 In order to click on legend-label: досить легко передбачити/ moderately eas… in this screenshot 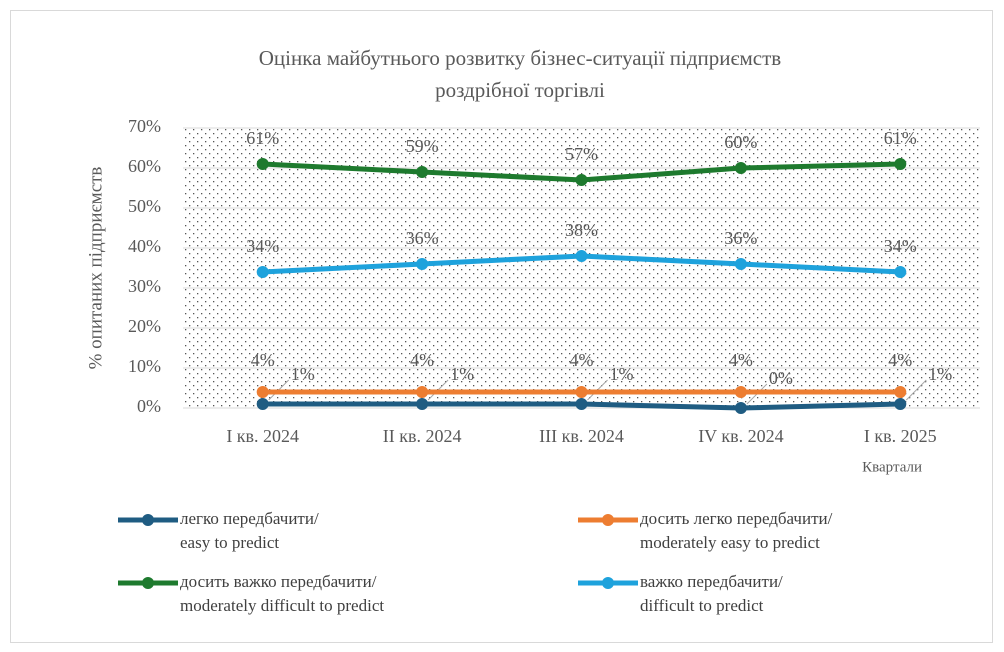, I will do `click(736, 530)`.